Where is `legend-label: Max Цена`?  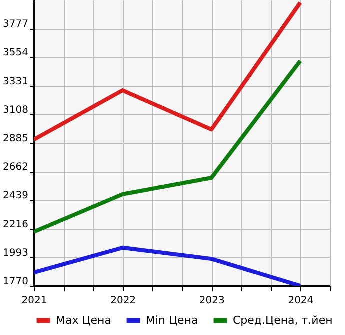 legend-label: Max Цена is located at coordinates (84, 320).